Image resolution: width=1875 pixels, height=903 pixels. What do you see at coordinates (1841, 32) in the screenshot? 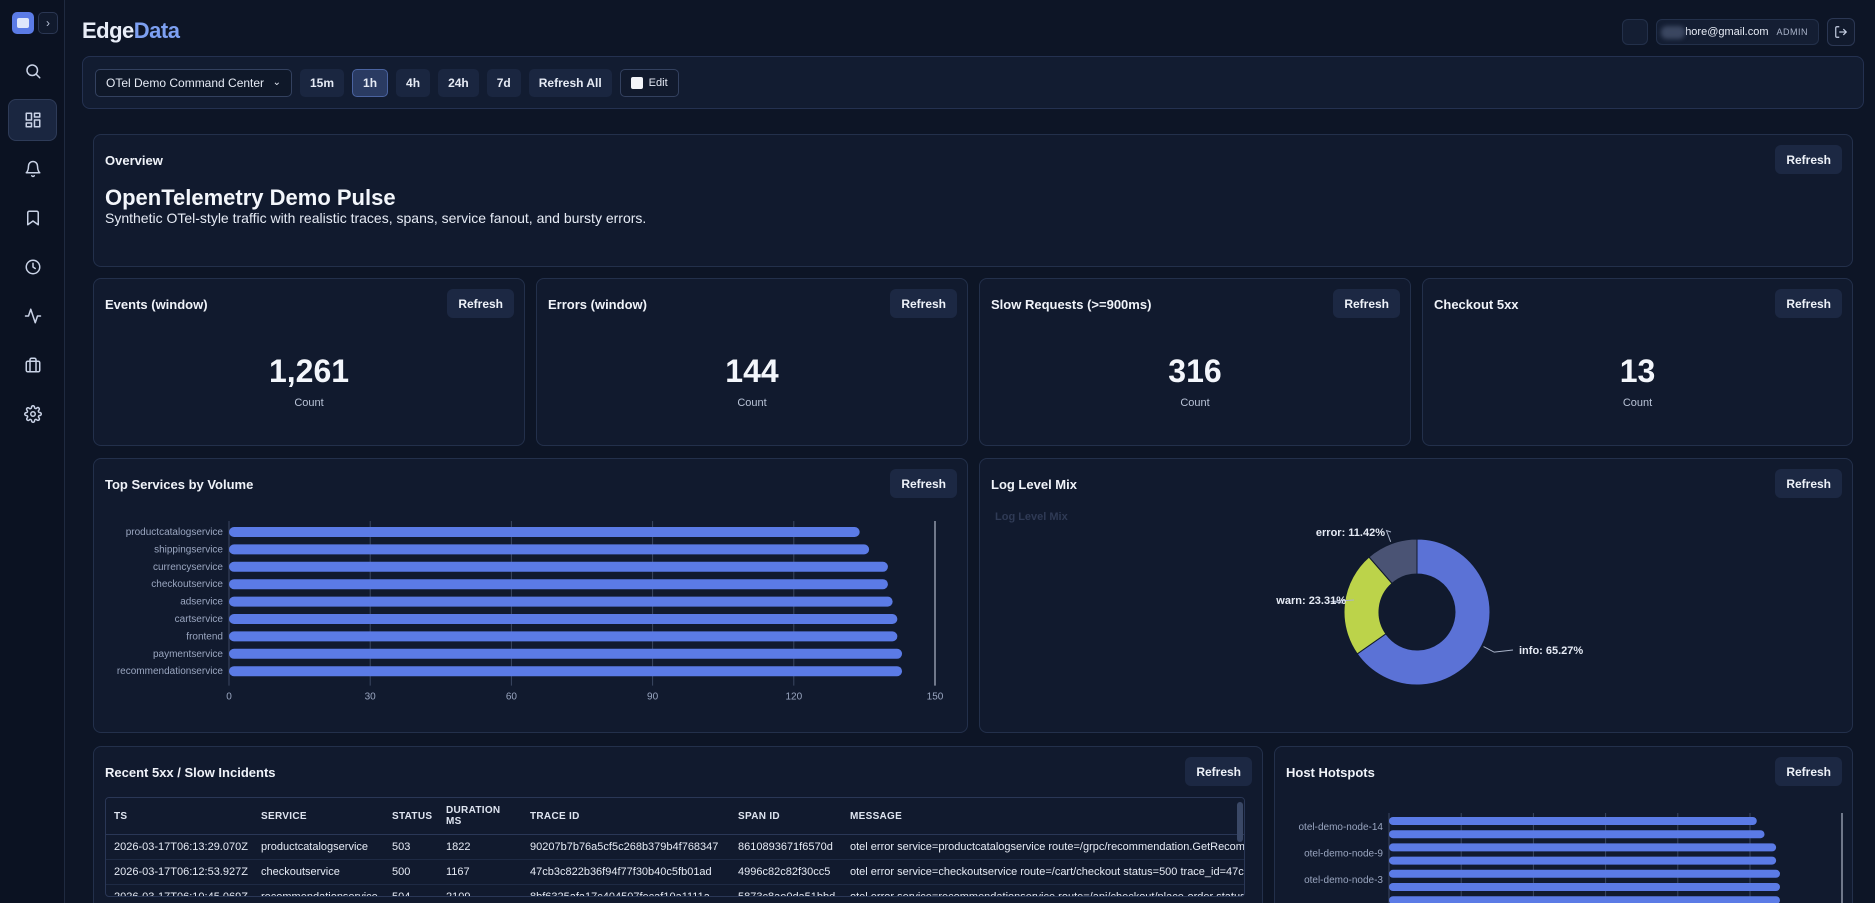
I see `logout-button` at bounding box center [1841, 32].